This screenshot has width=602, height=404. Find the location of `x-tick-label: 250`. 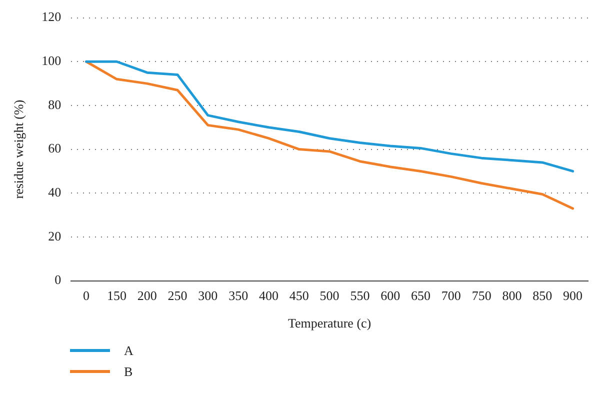

x-tick-label: 250 is located at coordinates (178, 296).